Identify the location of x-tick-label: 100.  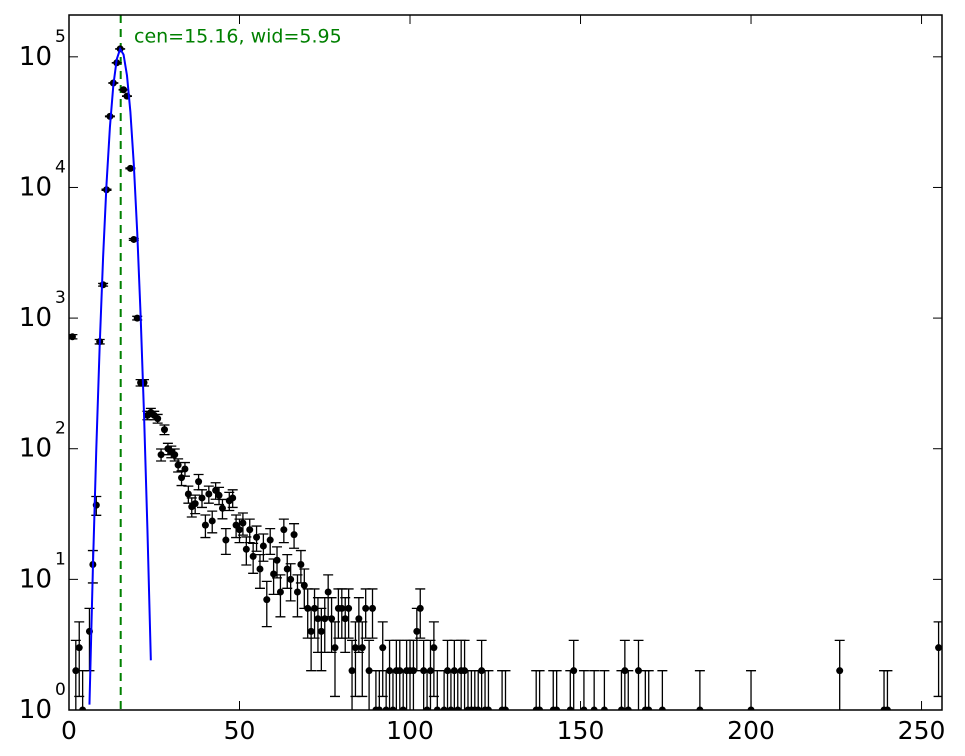
(410, 730).